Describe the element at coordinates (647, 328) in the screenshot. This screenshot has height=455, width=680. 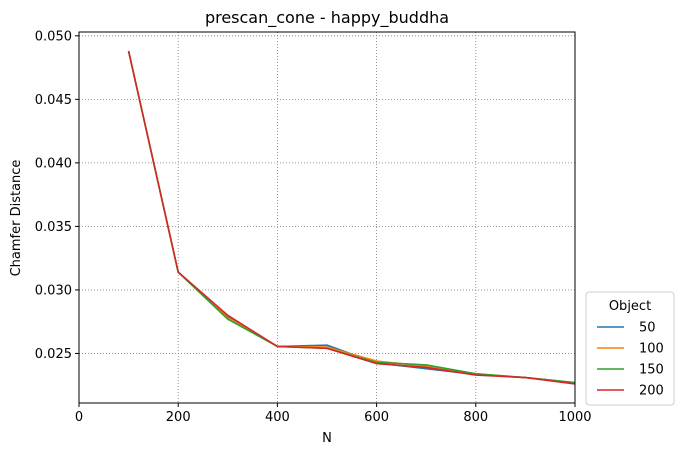
I see `legend-label-50: 50` at that location.